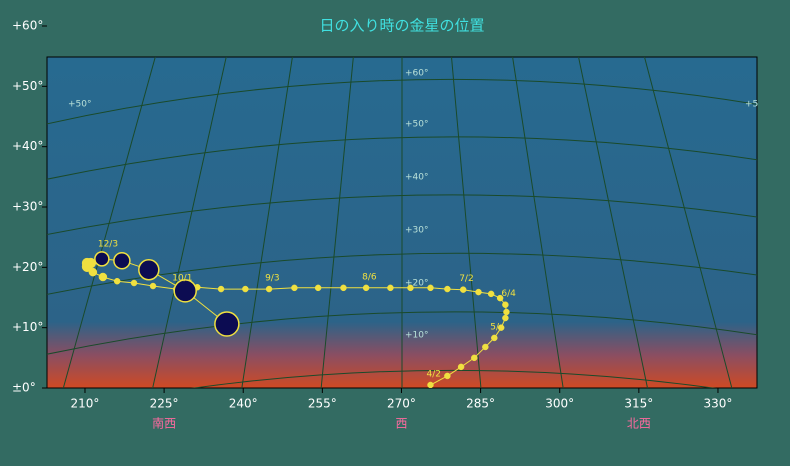  I want to click on x-tick-label: 300°, so click(559, 404).